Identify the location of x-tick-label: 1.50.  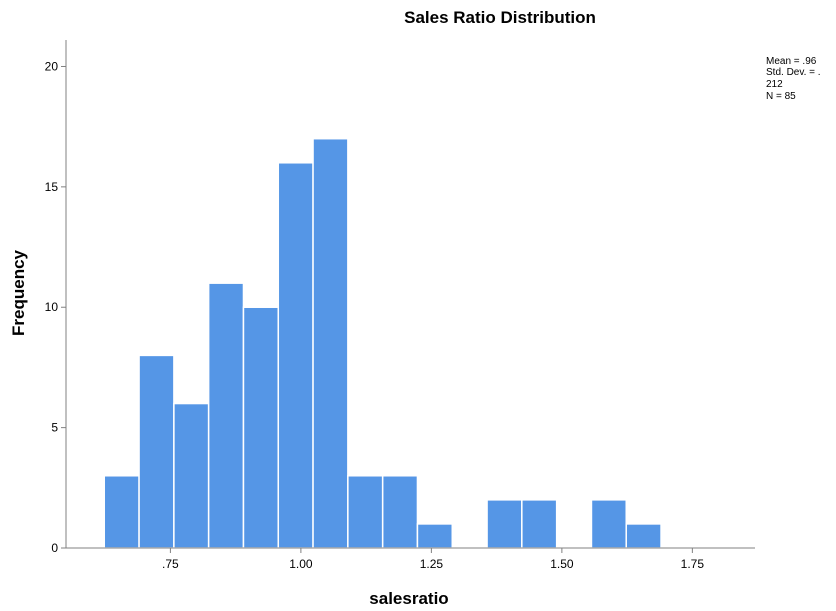
(562, 564).